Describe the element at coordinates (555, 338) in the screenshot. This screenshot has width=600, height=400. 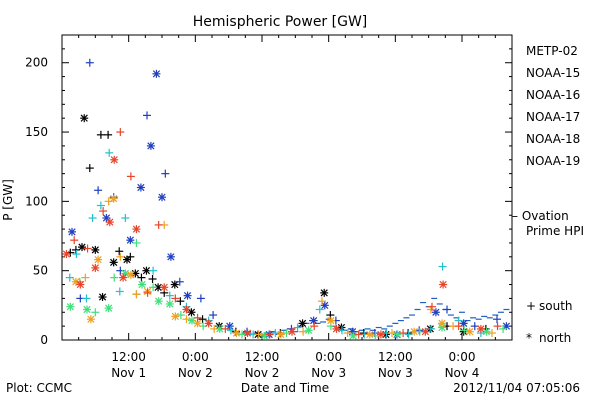
I see `legend-marker-north-label: north` at that location.